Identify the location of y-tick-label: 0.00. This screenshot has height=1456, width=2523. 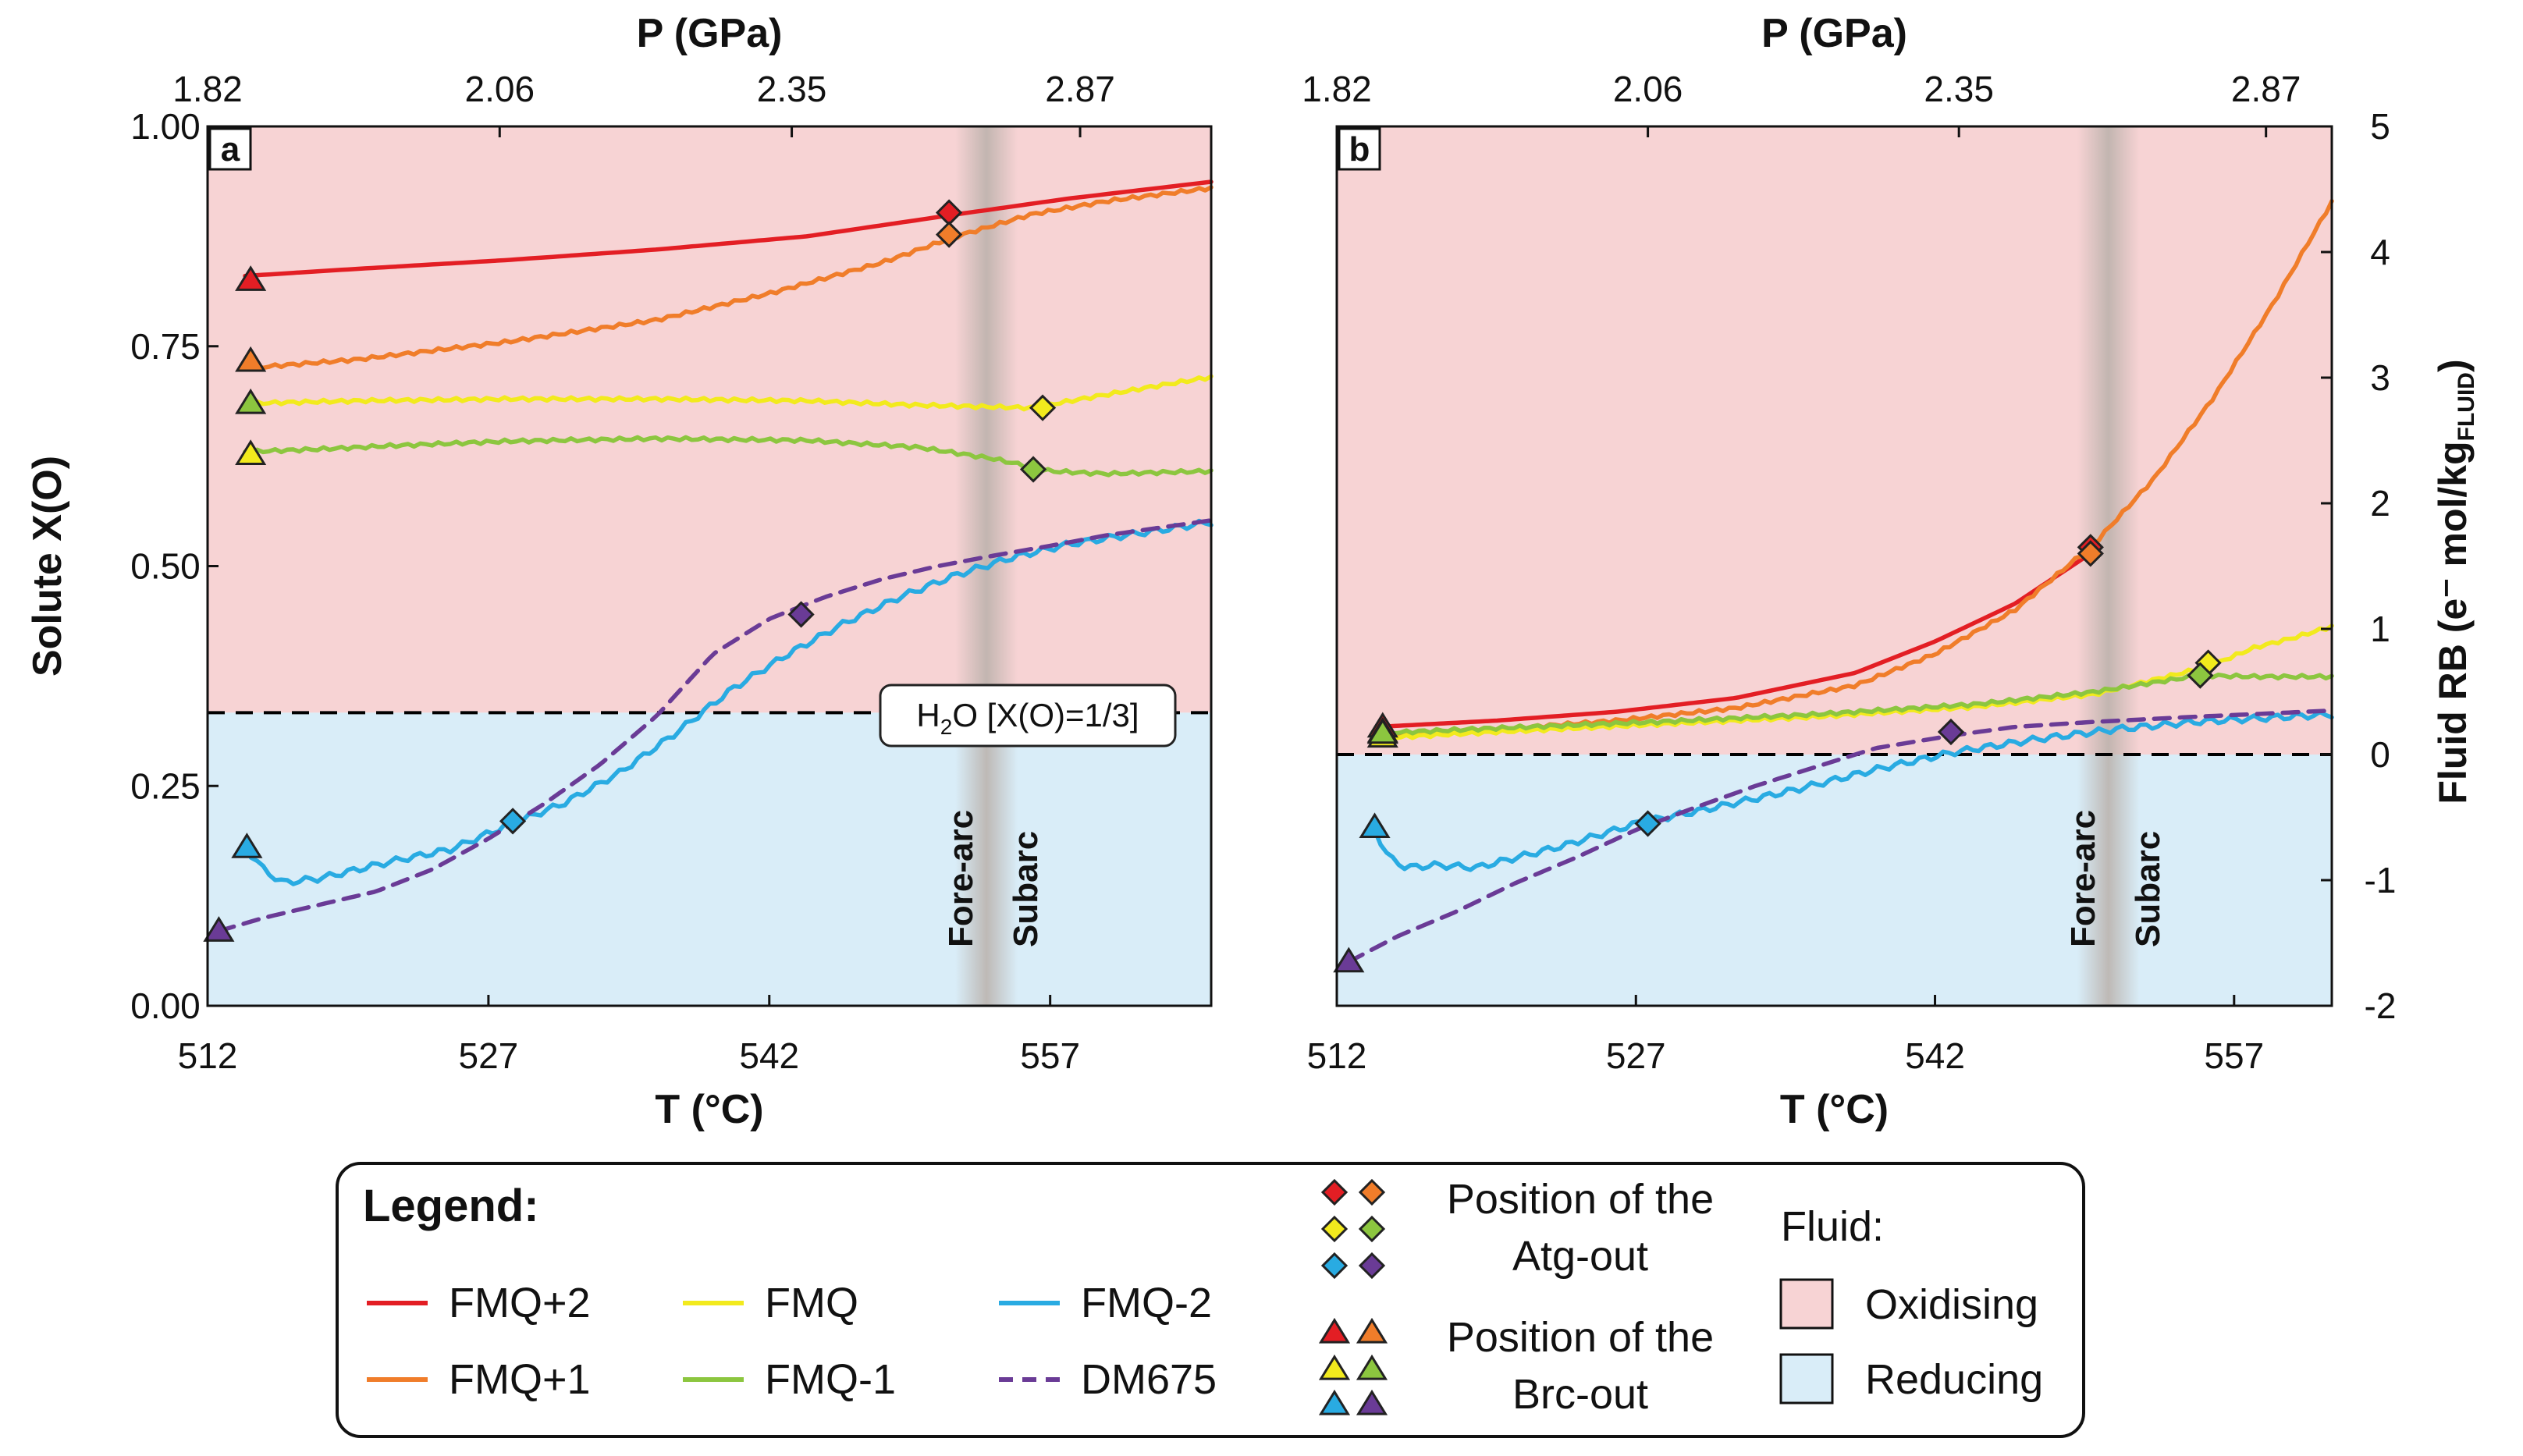
(165, 1006).